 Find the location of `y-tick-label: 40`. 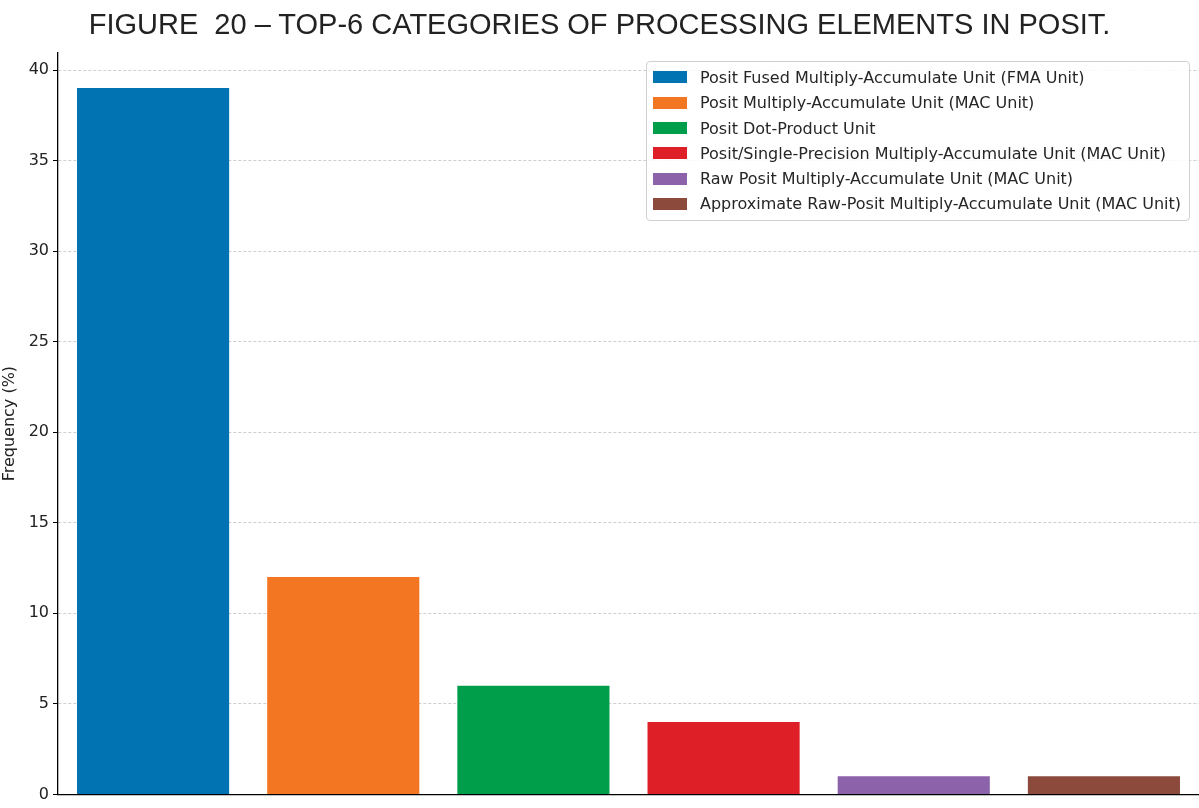

y-tick-label: 40 is located at coordinates (38, 69).